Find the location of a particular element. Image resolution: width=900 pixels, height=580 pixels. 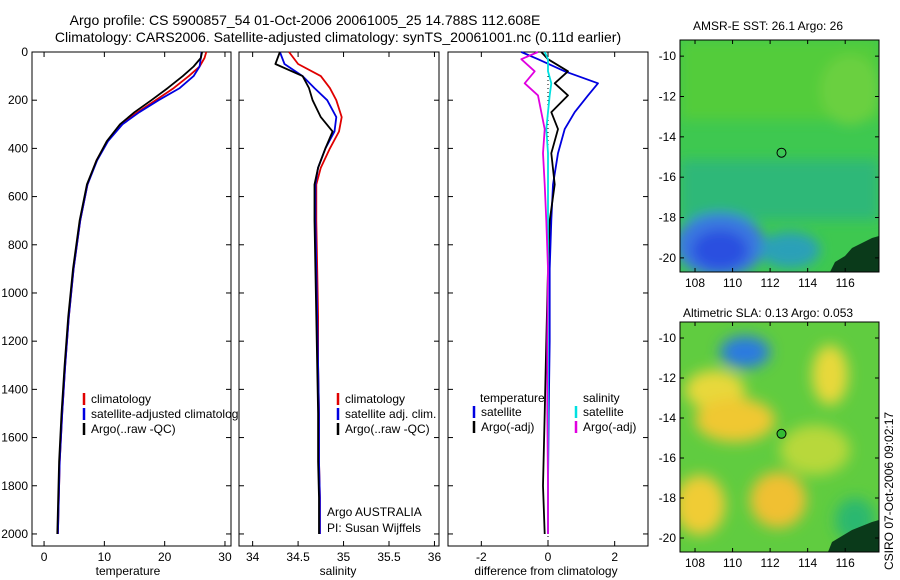

sla-y-ticks: -10 -12 -14 -16 -18 -20 is located at coordinates (769, 438).